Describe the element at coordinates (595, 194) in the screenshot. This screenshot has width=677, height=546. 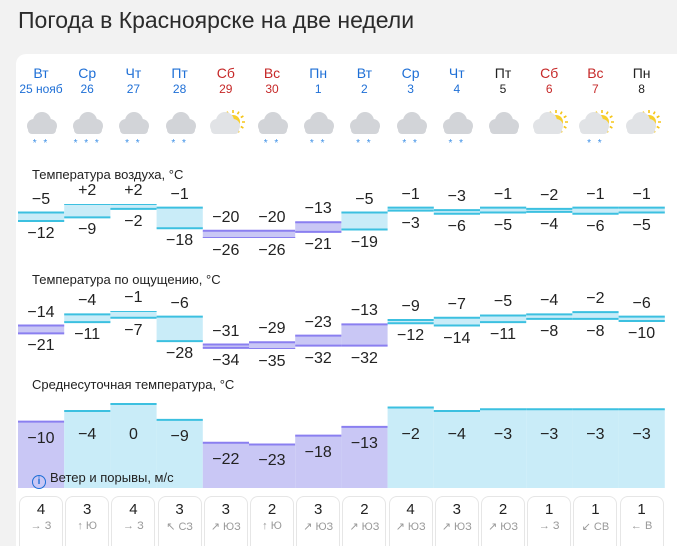
I see `air-max-value: −1` at that location.